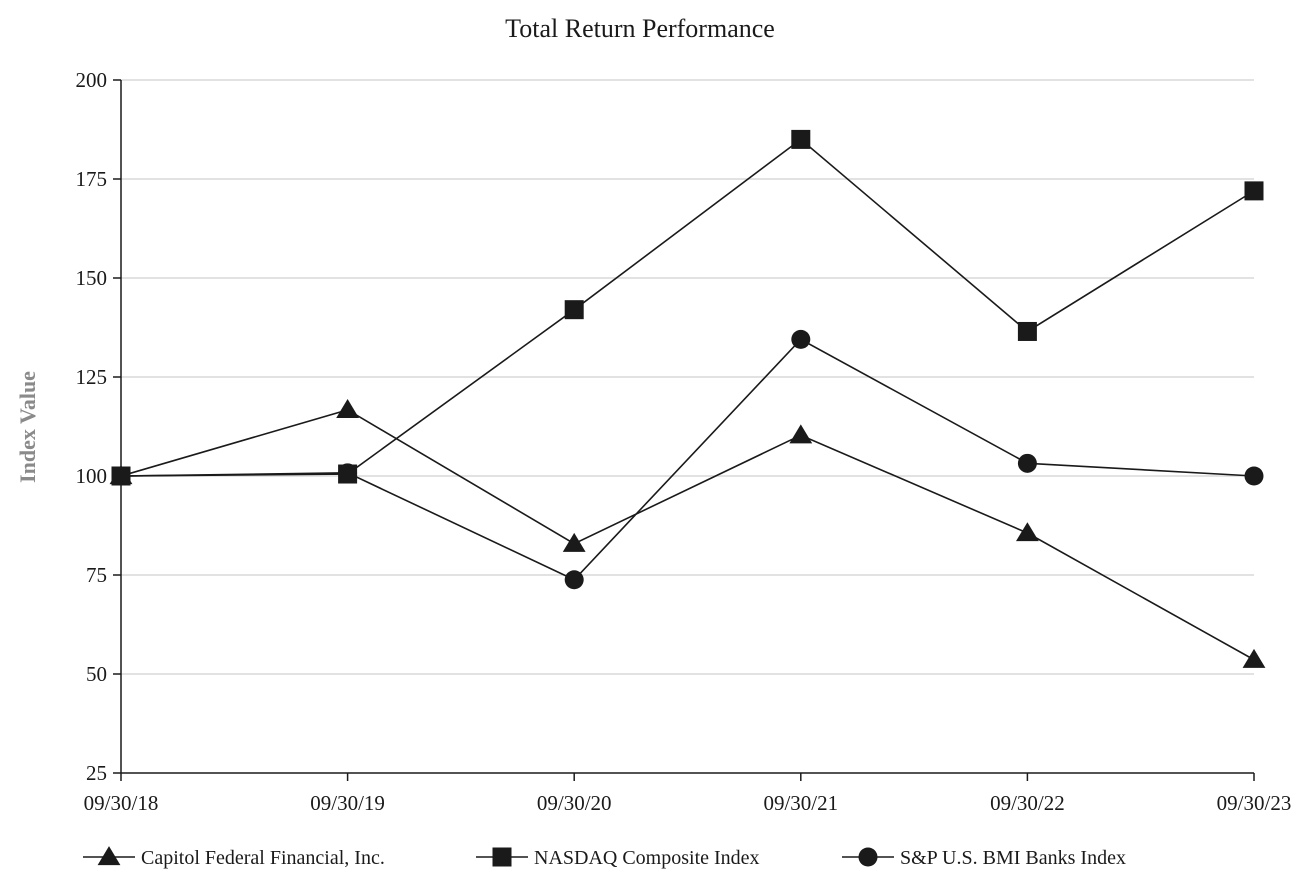  Describe the element at coordinates (92, 377) in the screenshot. I see `y-tick-label: 125` at that location.